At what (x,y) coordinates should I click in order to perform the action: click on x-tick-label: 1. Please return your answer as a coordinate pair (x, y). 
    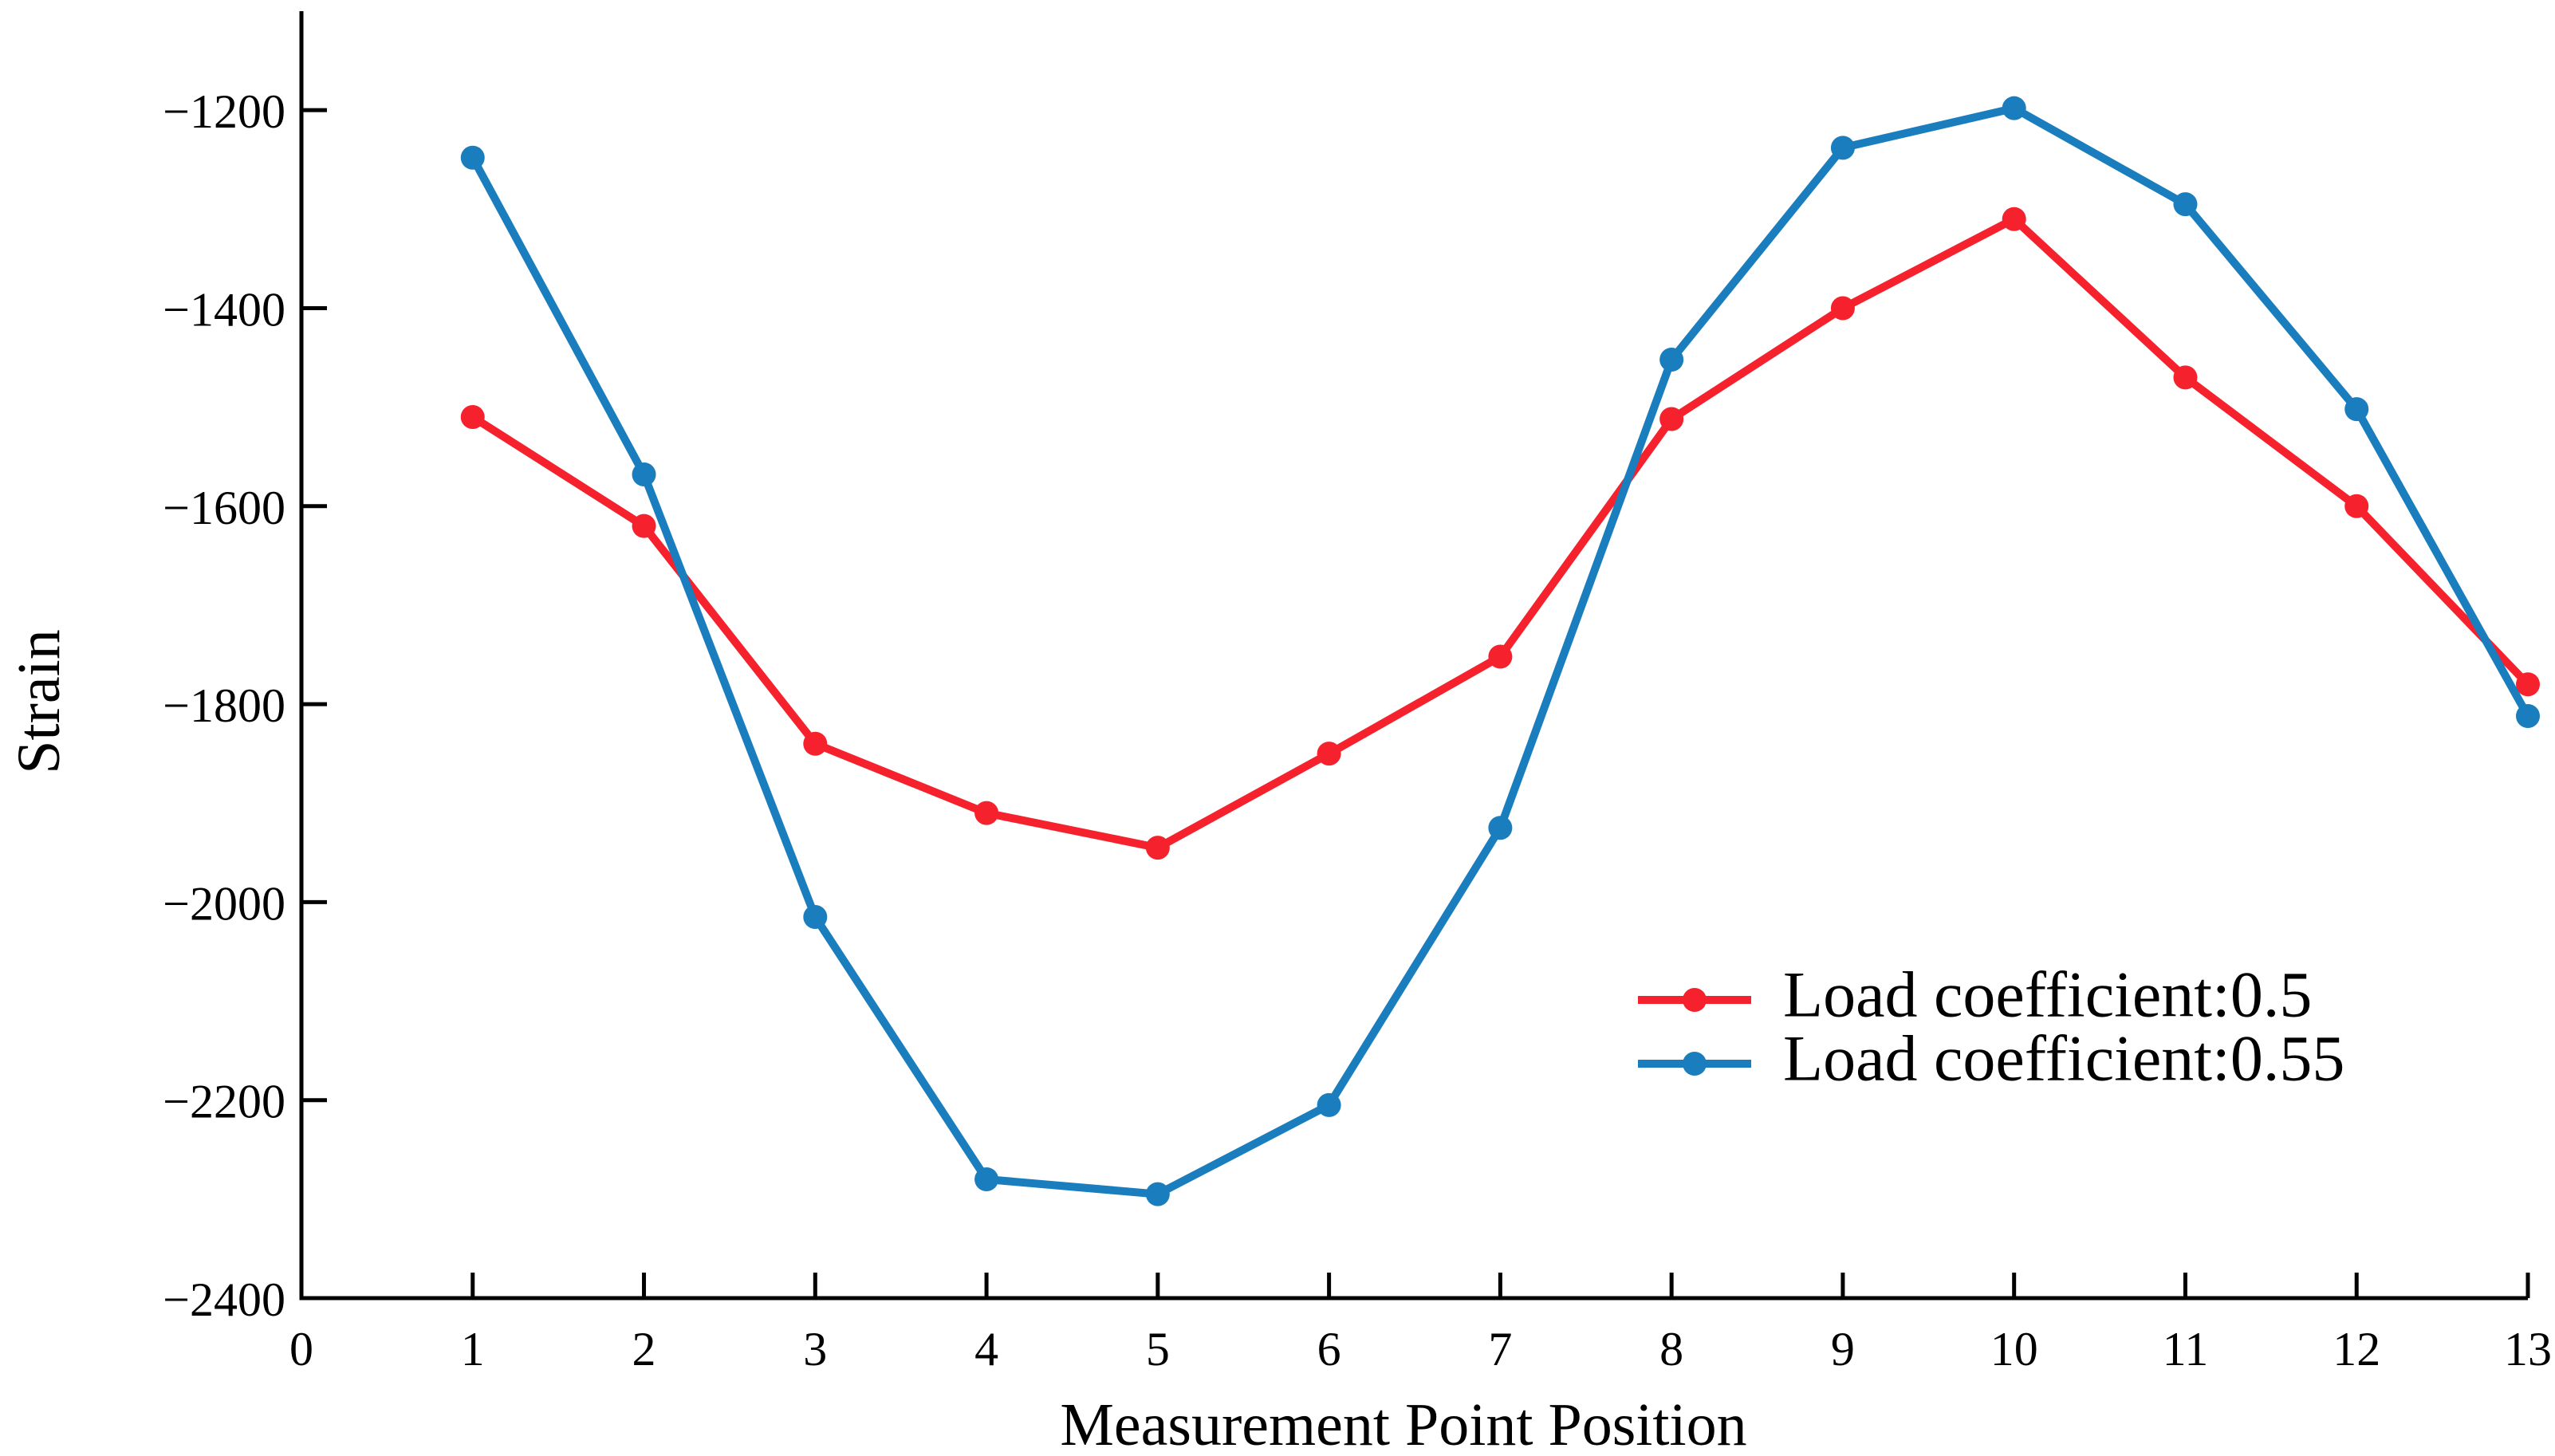
    Looking at the image, I should click on (473, 1349).